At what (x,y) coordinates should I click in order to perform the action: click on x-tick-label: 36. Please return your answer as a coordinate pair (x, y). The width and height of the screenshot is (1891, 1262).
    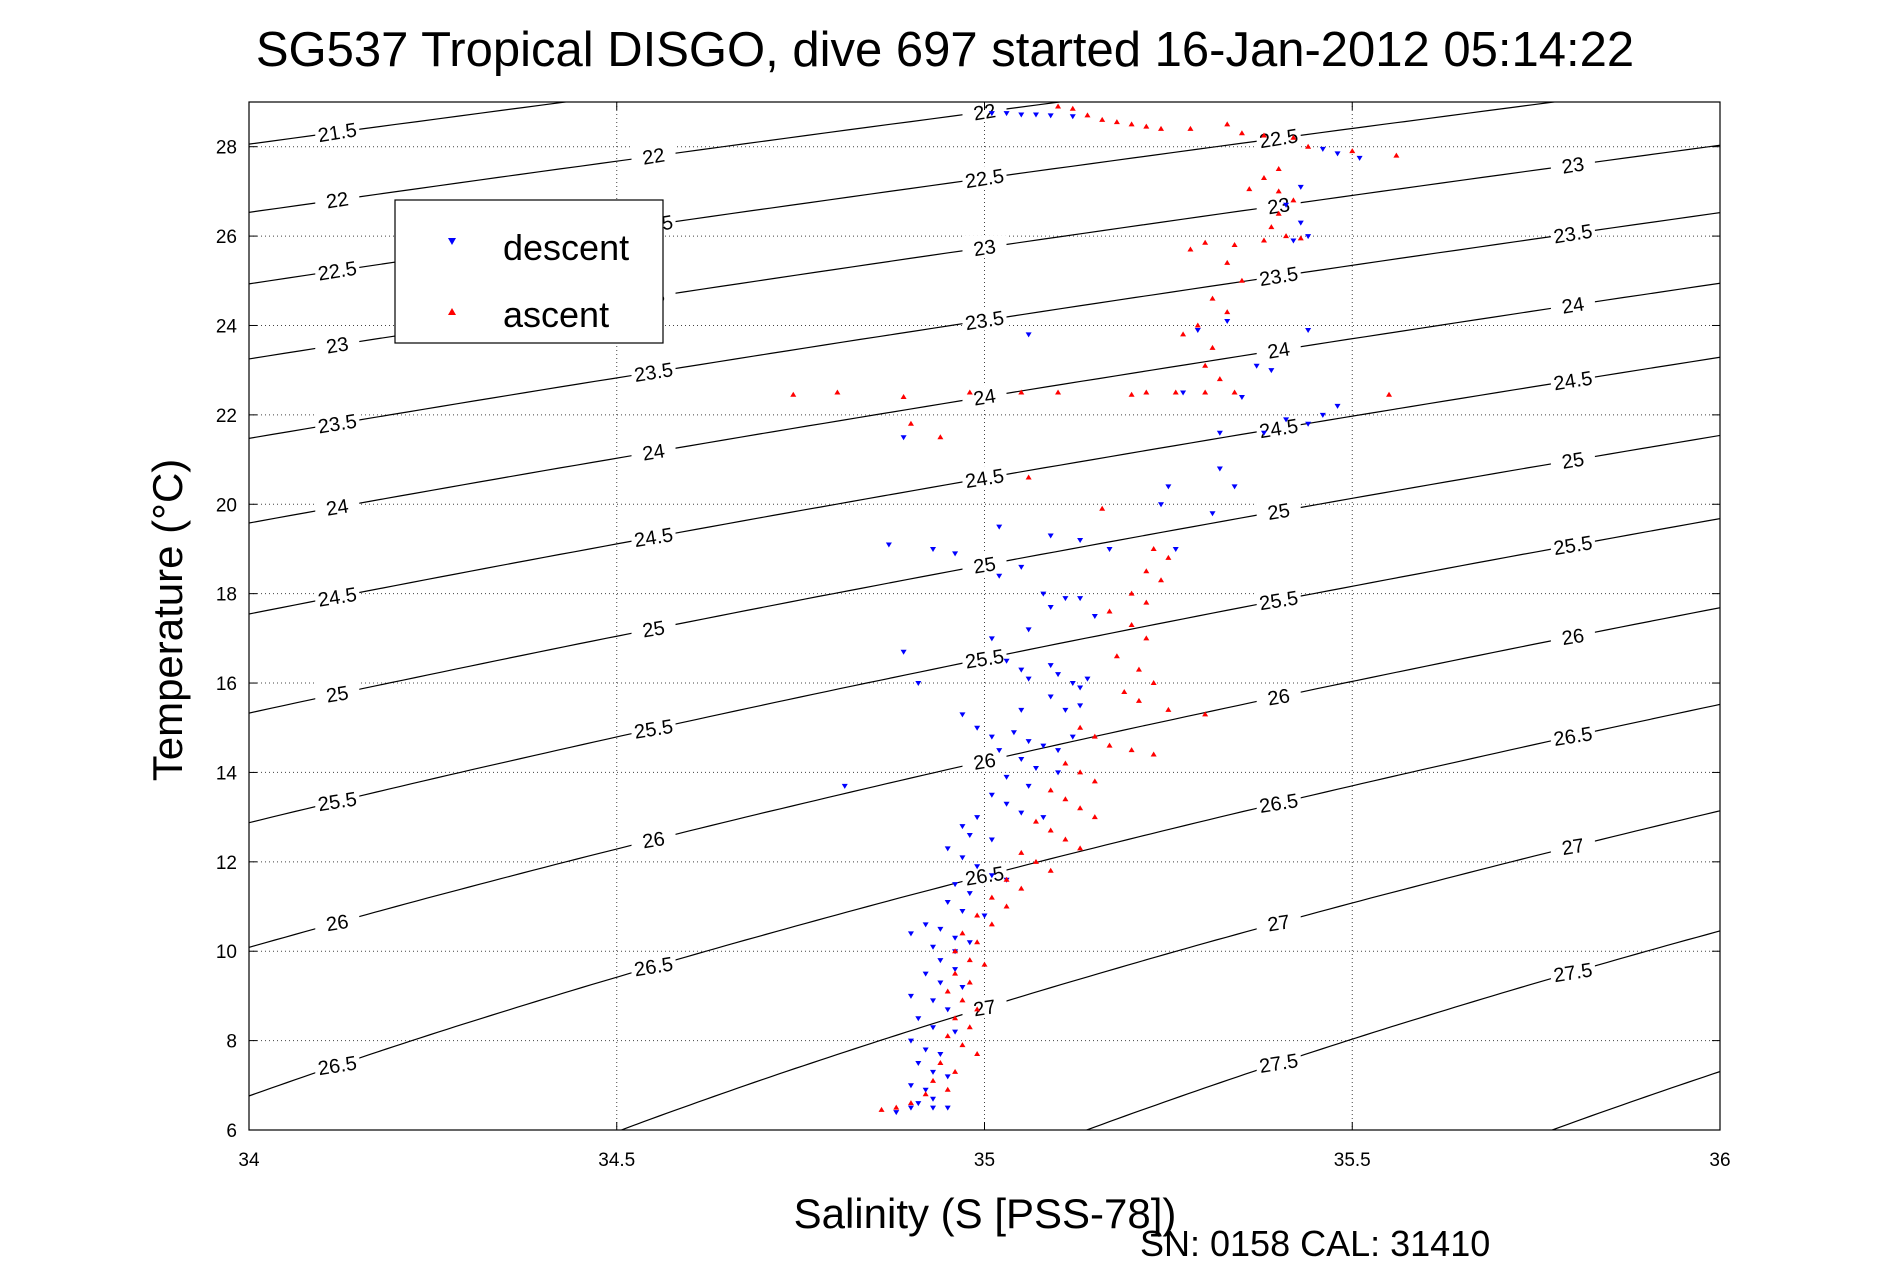
    Looking at the image, I should click on (1719, 1160).